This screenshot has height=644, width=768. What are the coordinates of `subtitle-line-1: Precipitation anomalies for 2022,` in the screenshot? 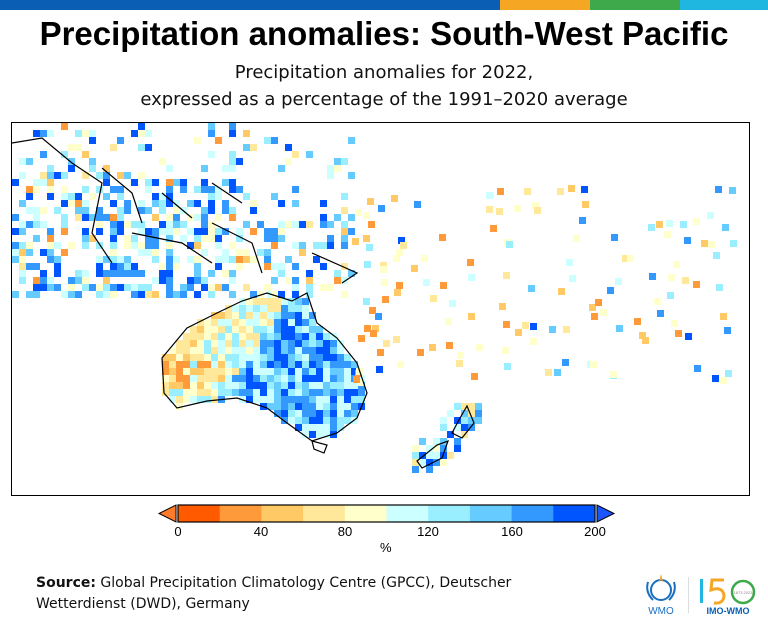 It's located at (384, 72).